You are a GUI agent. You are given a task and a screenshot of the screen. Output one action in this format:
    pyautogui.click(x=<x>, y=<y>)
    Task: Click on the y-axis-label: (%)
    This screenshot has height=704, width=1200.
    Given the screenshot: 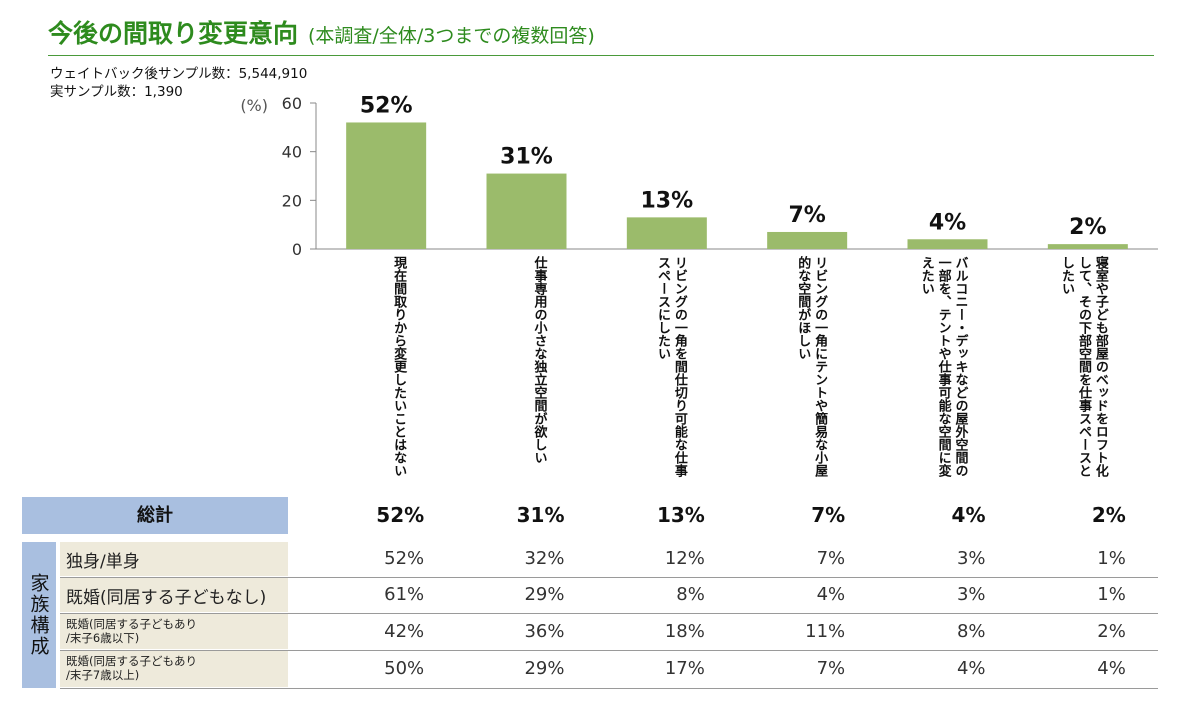 What is the action you would take?
    pyautogui.click(x=254, y=105)
    